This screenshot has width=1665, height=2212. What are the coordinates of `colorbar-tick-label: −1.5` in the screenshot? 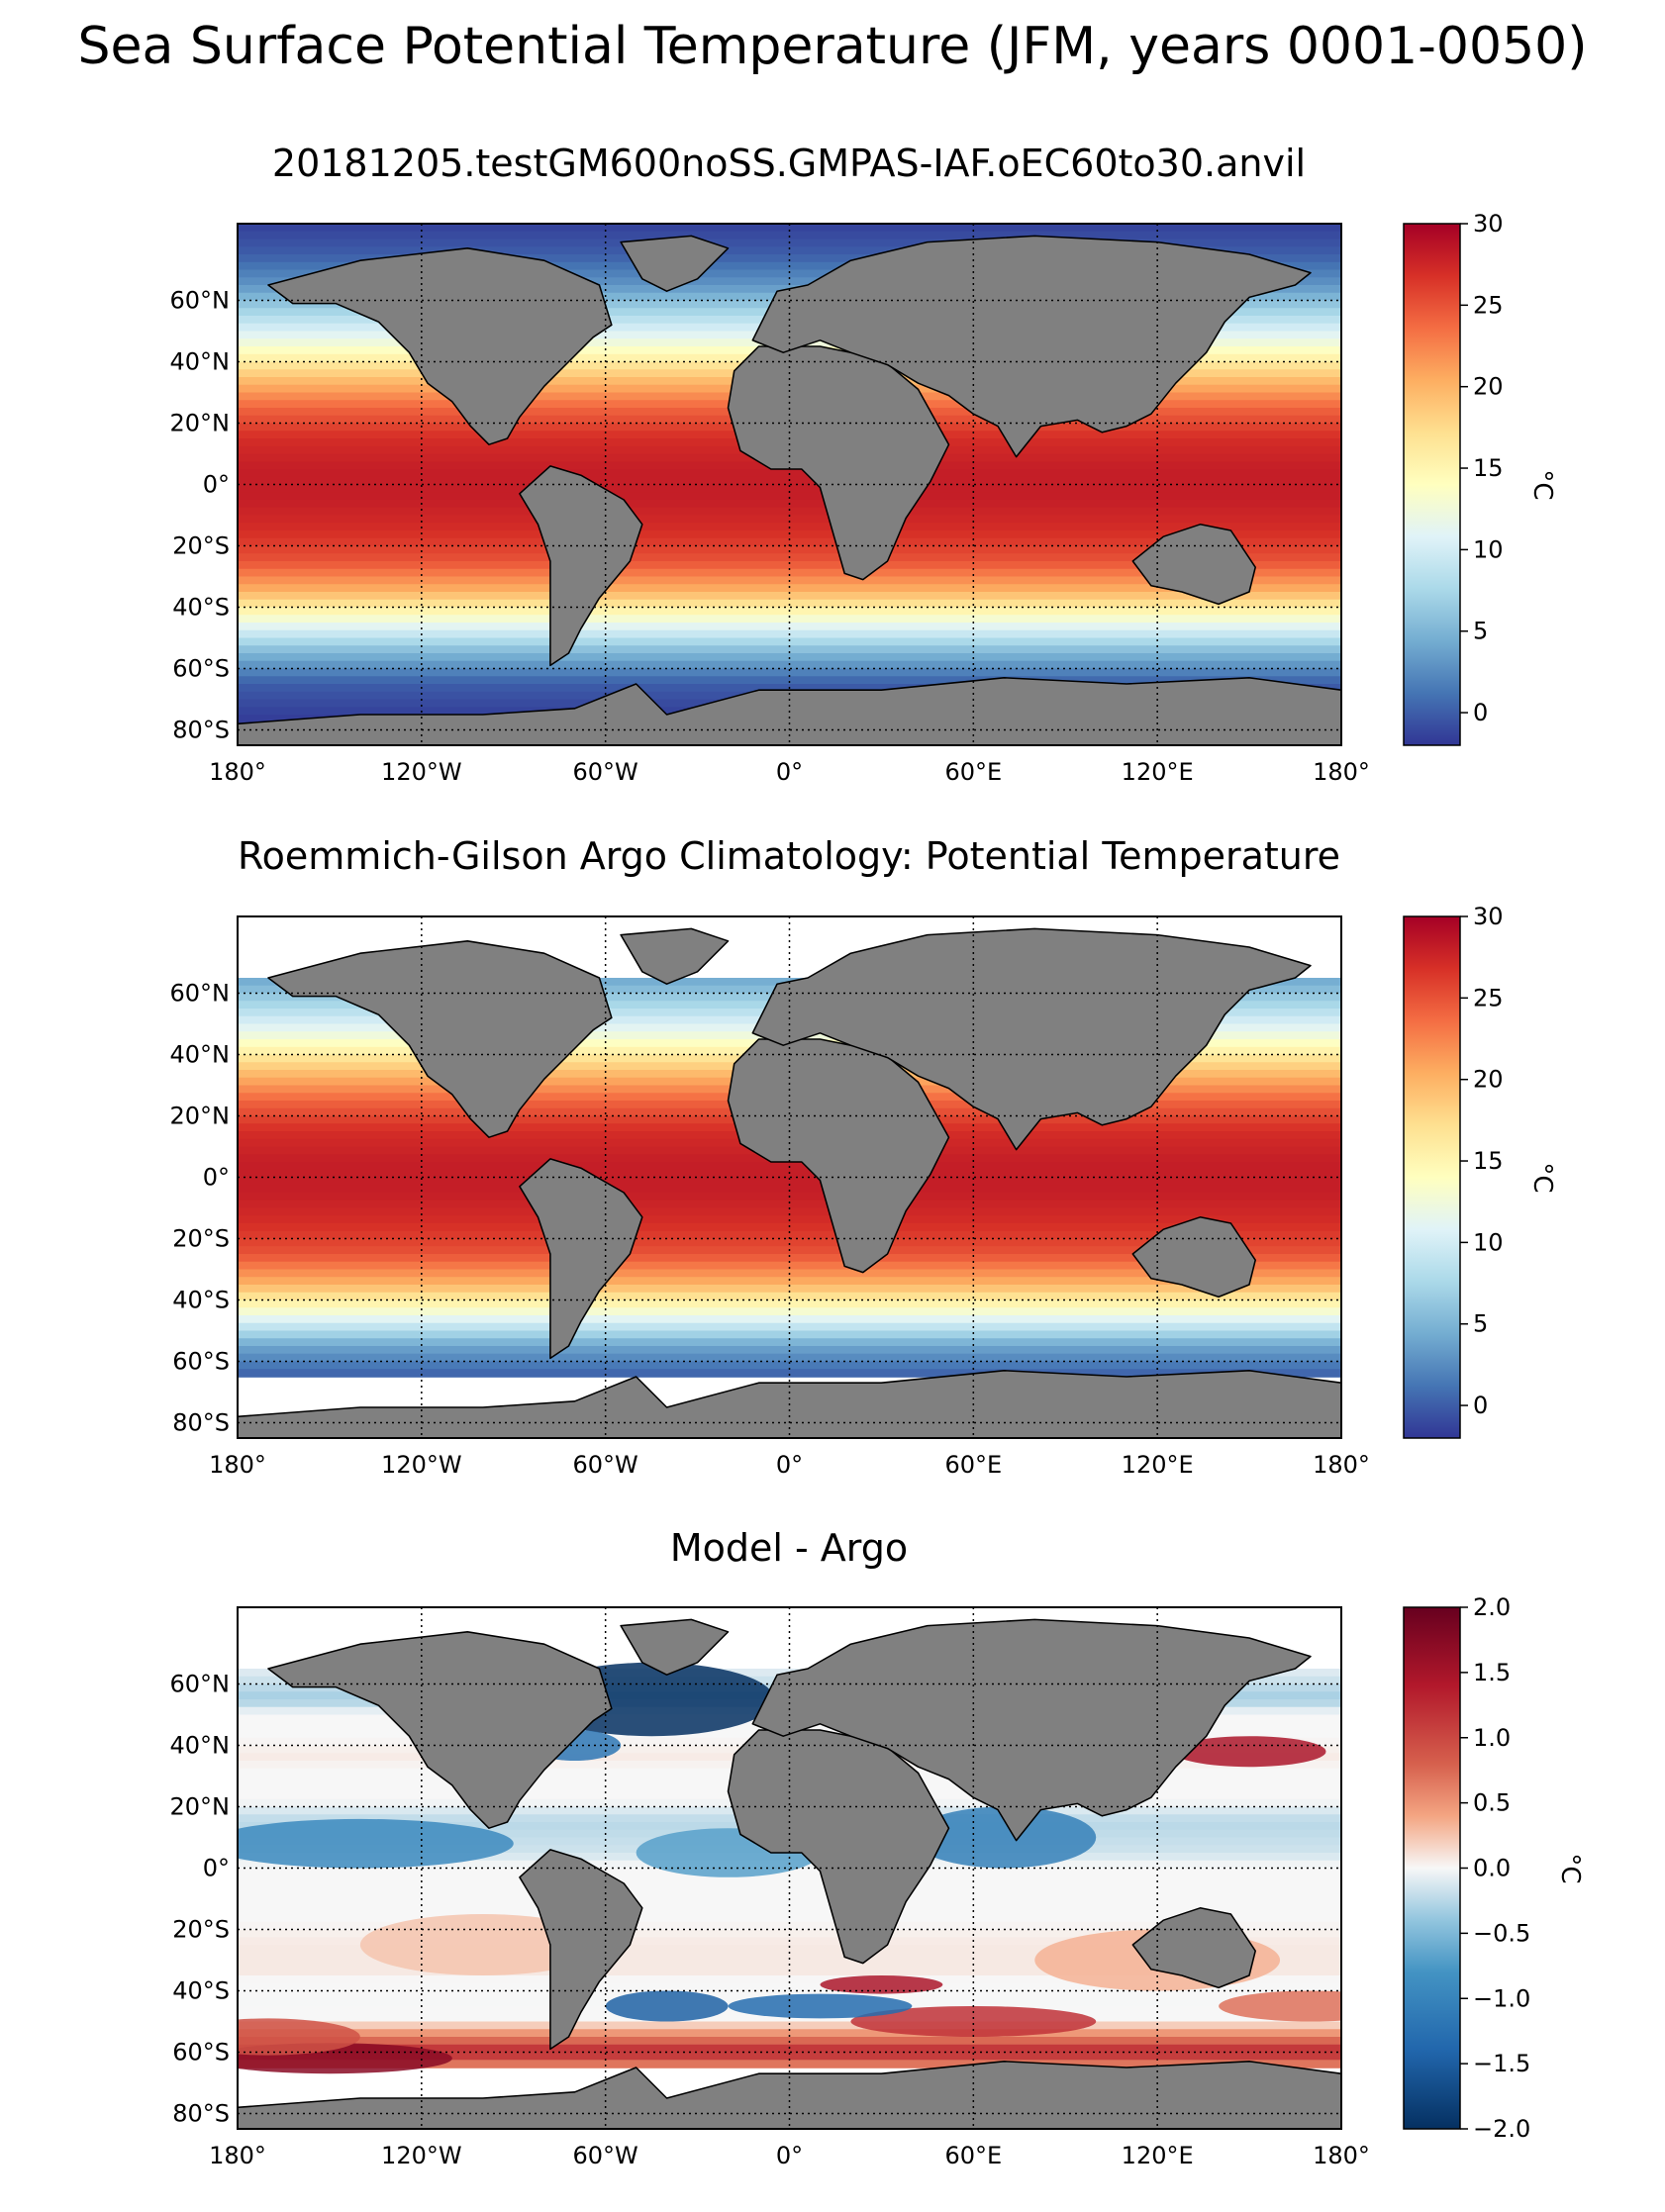 It's located at (1501, 2063).